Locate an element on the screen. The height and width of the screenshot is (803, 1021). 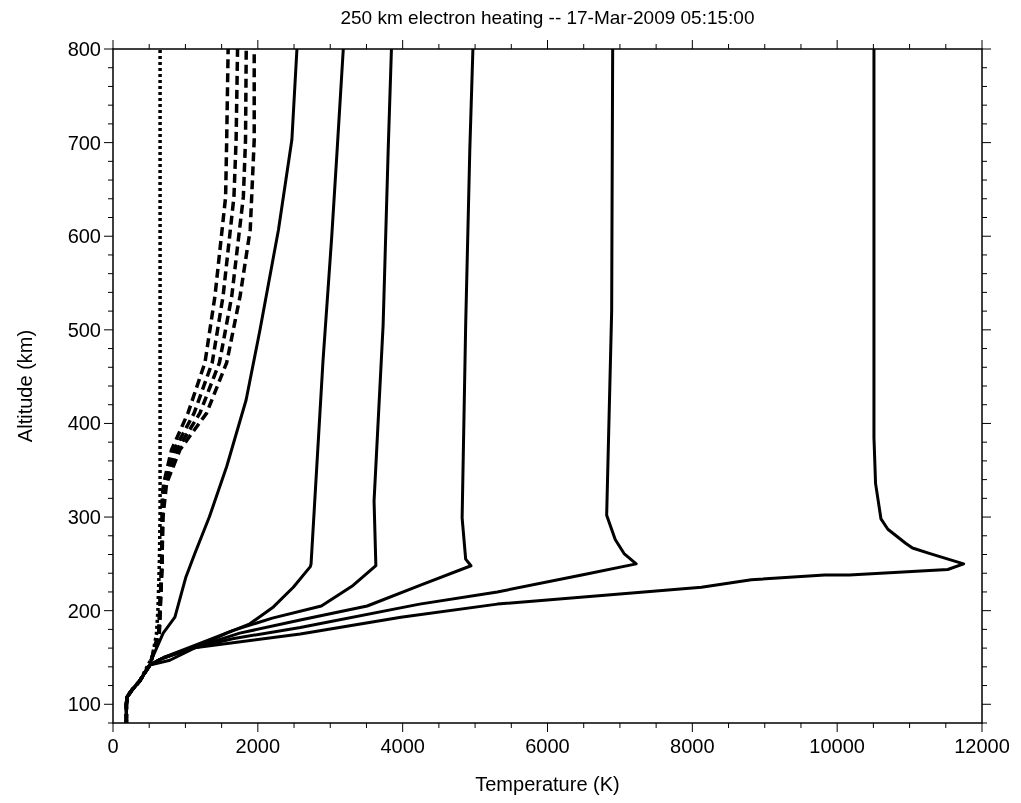
y-tick-label: 100 is located at coordinates (84, 704).